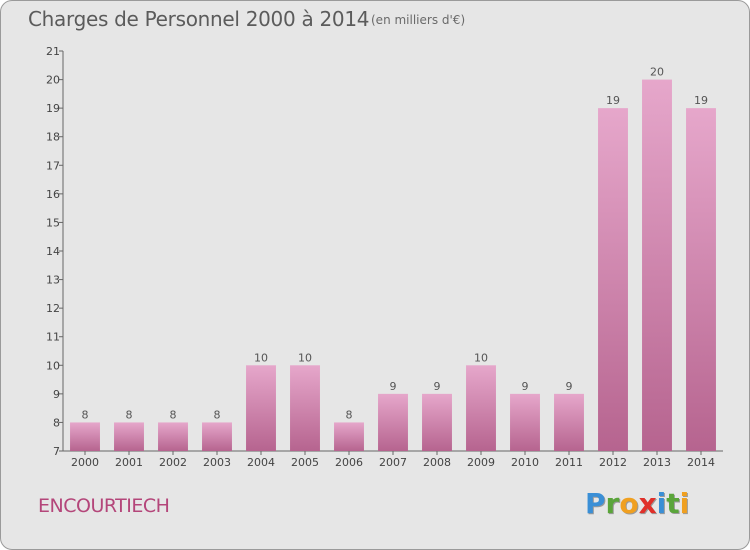 This screenshot has width=750, height=550. I want to click on y-tick-label: 8, so click(56, 422).